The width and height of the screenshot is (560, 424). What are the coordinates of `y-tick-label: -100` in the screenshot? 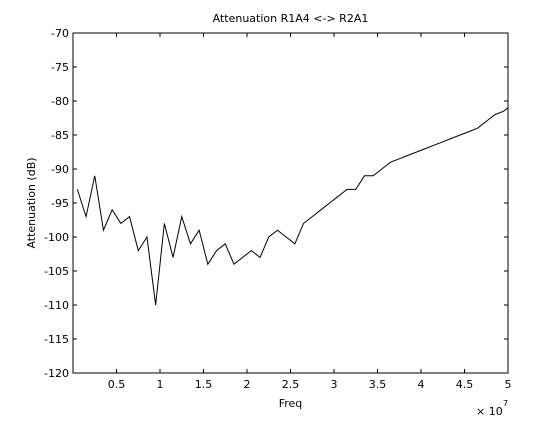 It's located at (56, 237).